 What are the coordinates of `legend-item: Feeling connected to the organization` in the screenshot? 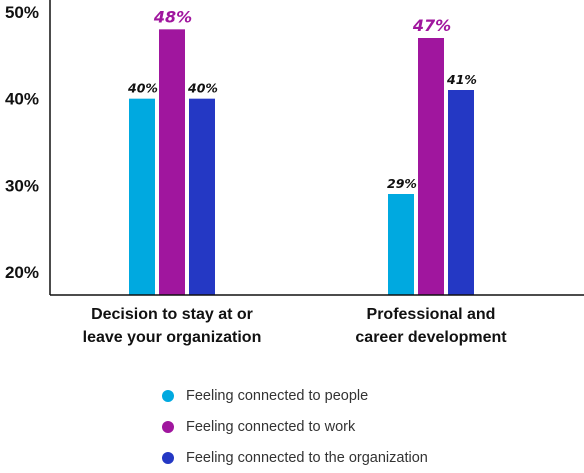 It's located at (295, 457).